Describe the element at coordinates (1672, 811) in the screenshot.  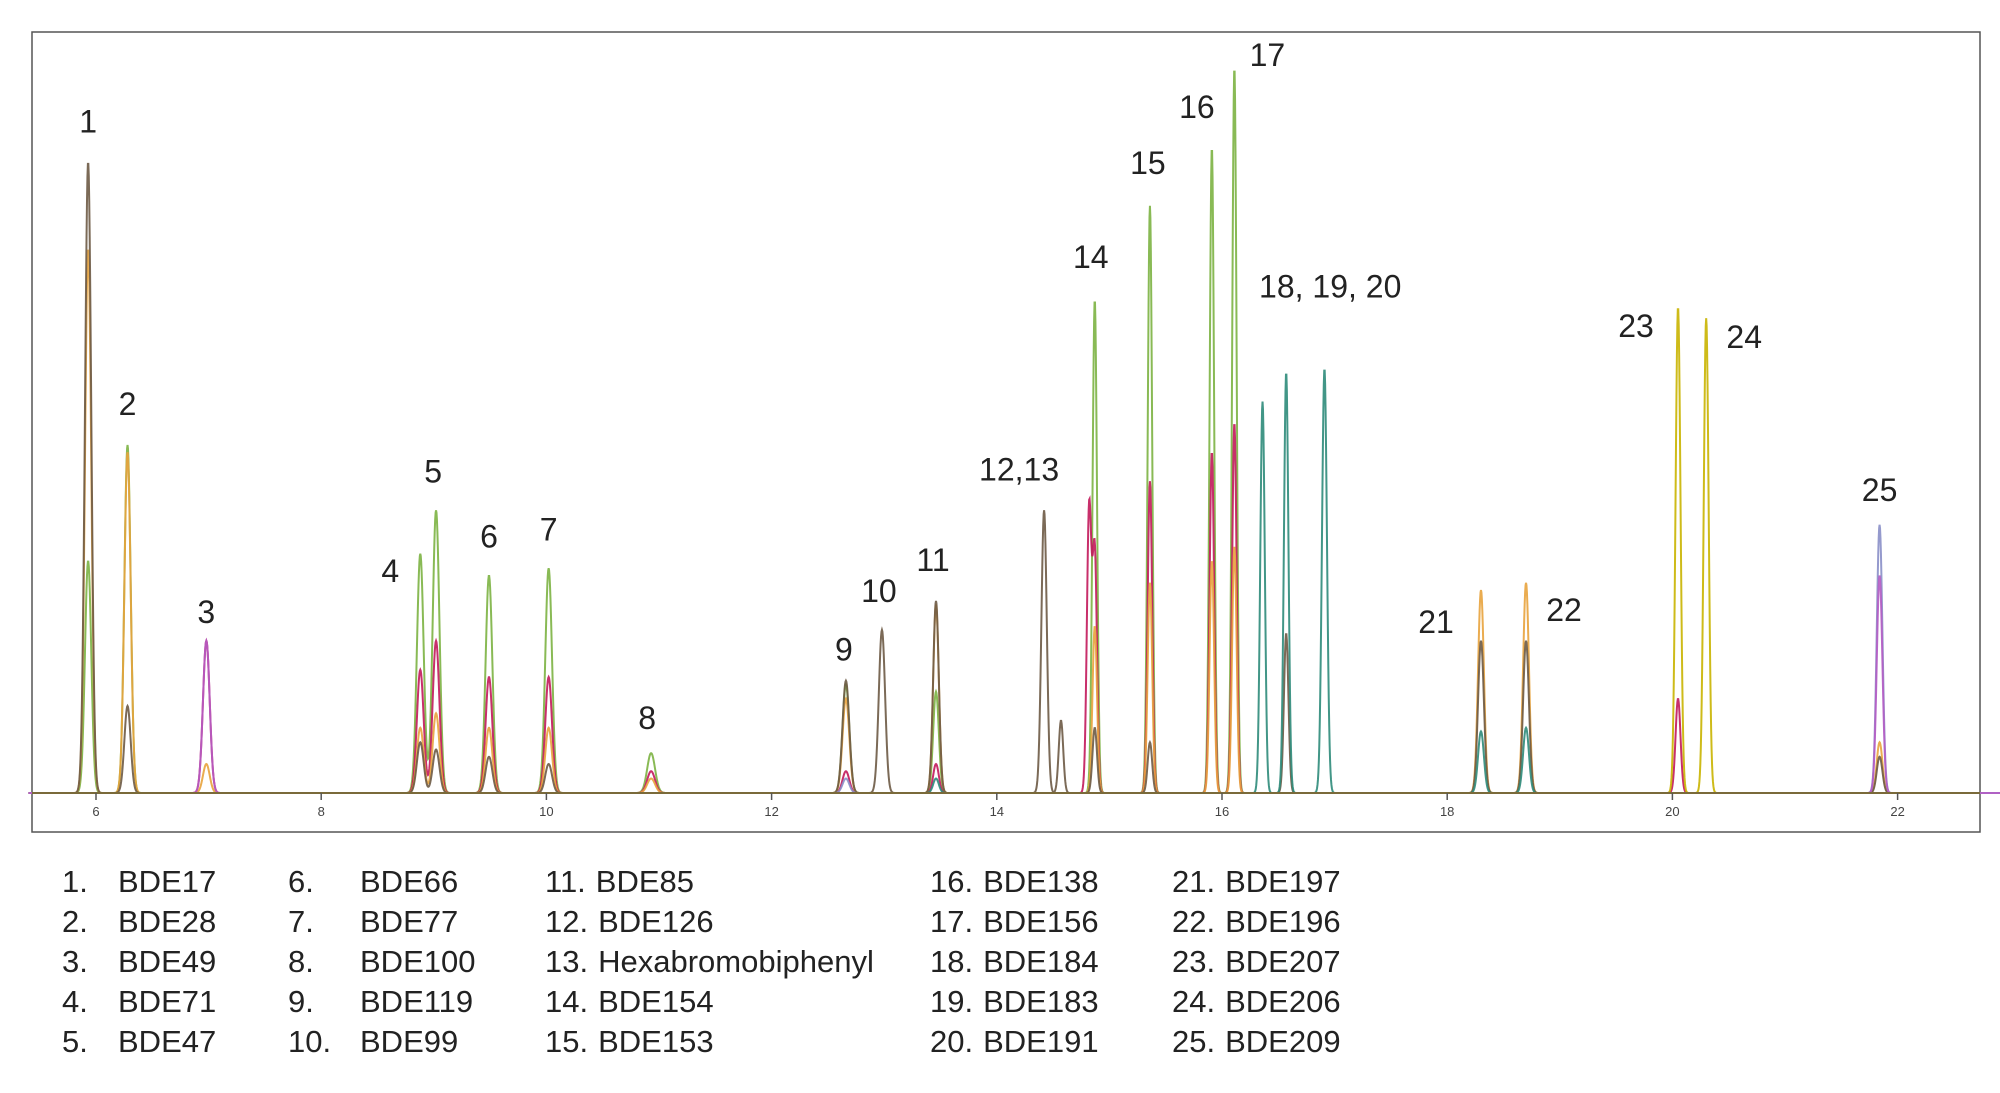
I see `x-tick-label: 20` at that location.